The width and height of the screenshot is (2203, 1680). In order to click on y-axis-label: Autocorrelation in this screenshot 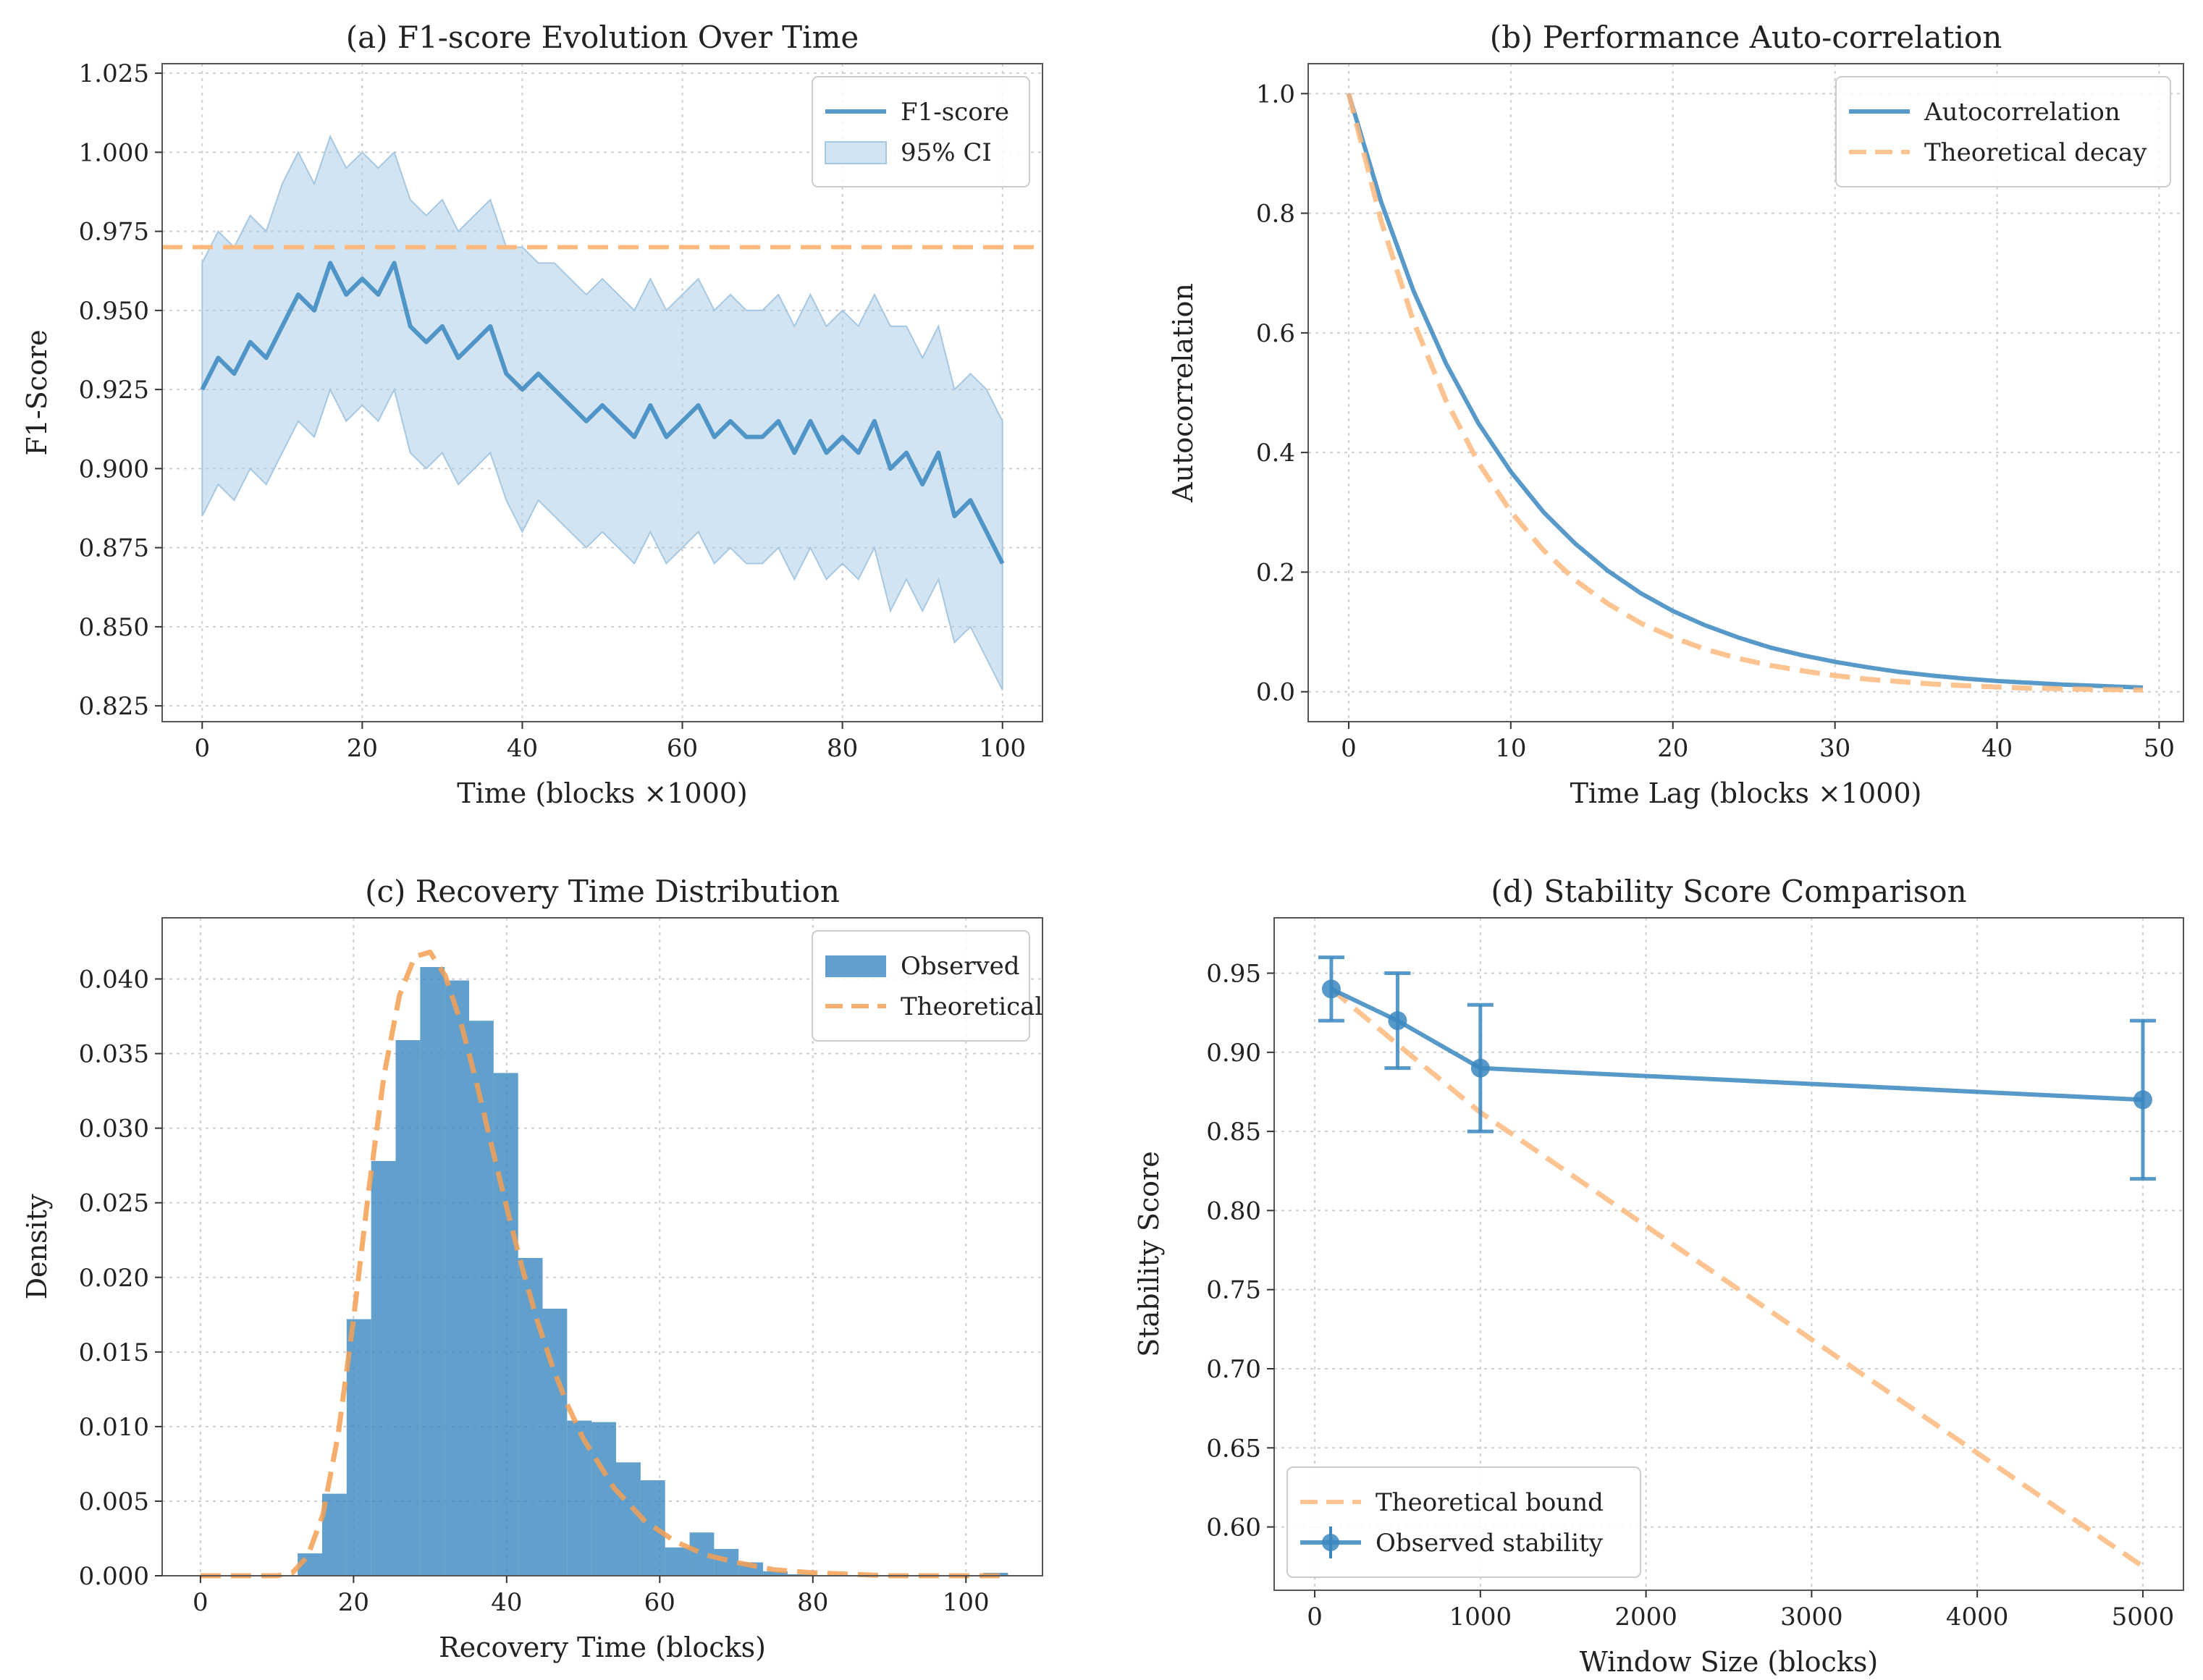, I will do `click(1183, 393)`.